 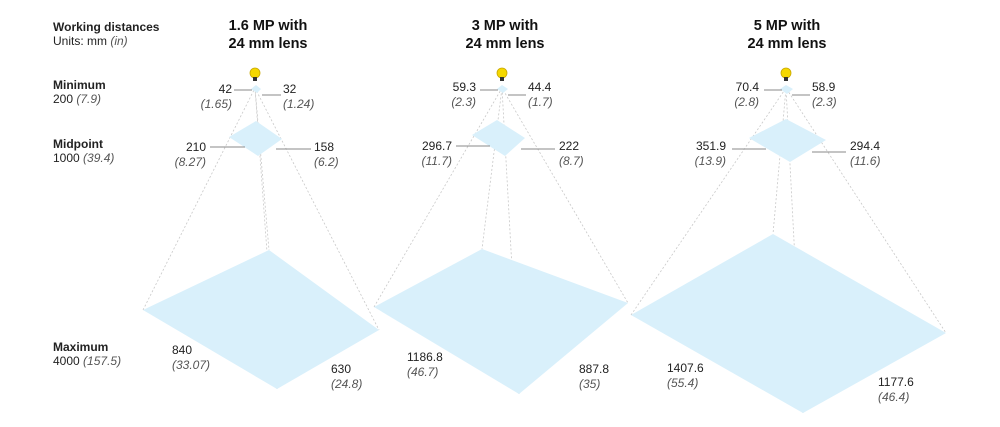 I want to click on dim-value: 630, so click(x=341, y=369).